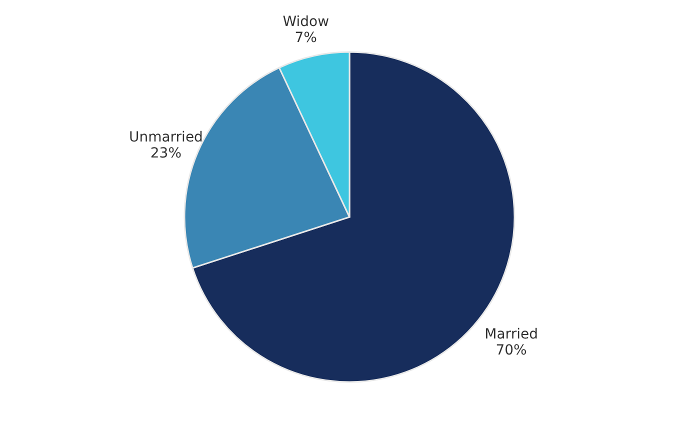 Image resolution: width=699 pixels, height=434 pixels. What do you see at coordinates (165, 138) in the screenshot?
I see `slice-label: Unmarried` at bounding box center [165, 138].